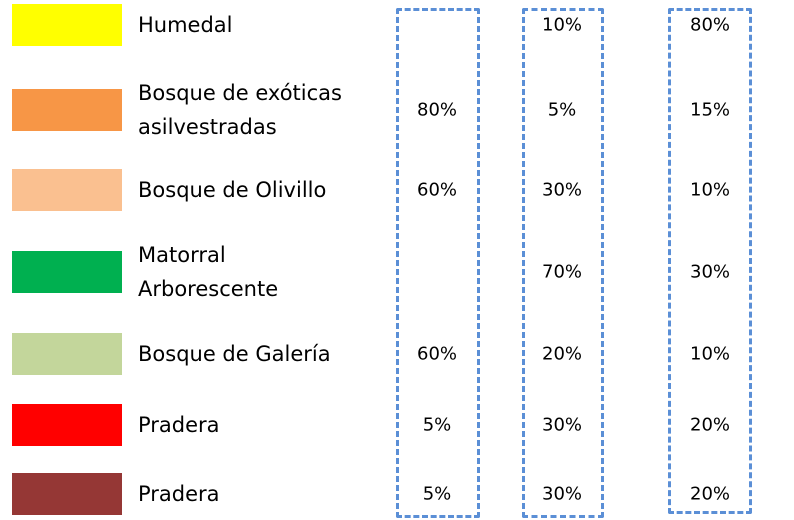 The image size is (794, 520). I want to click on label-line: Humedal, so click(185, 25).